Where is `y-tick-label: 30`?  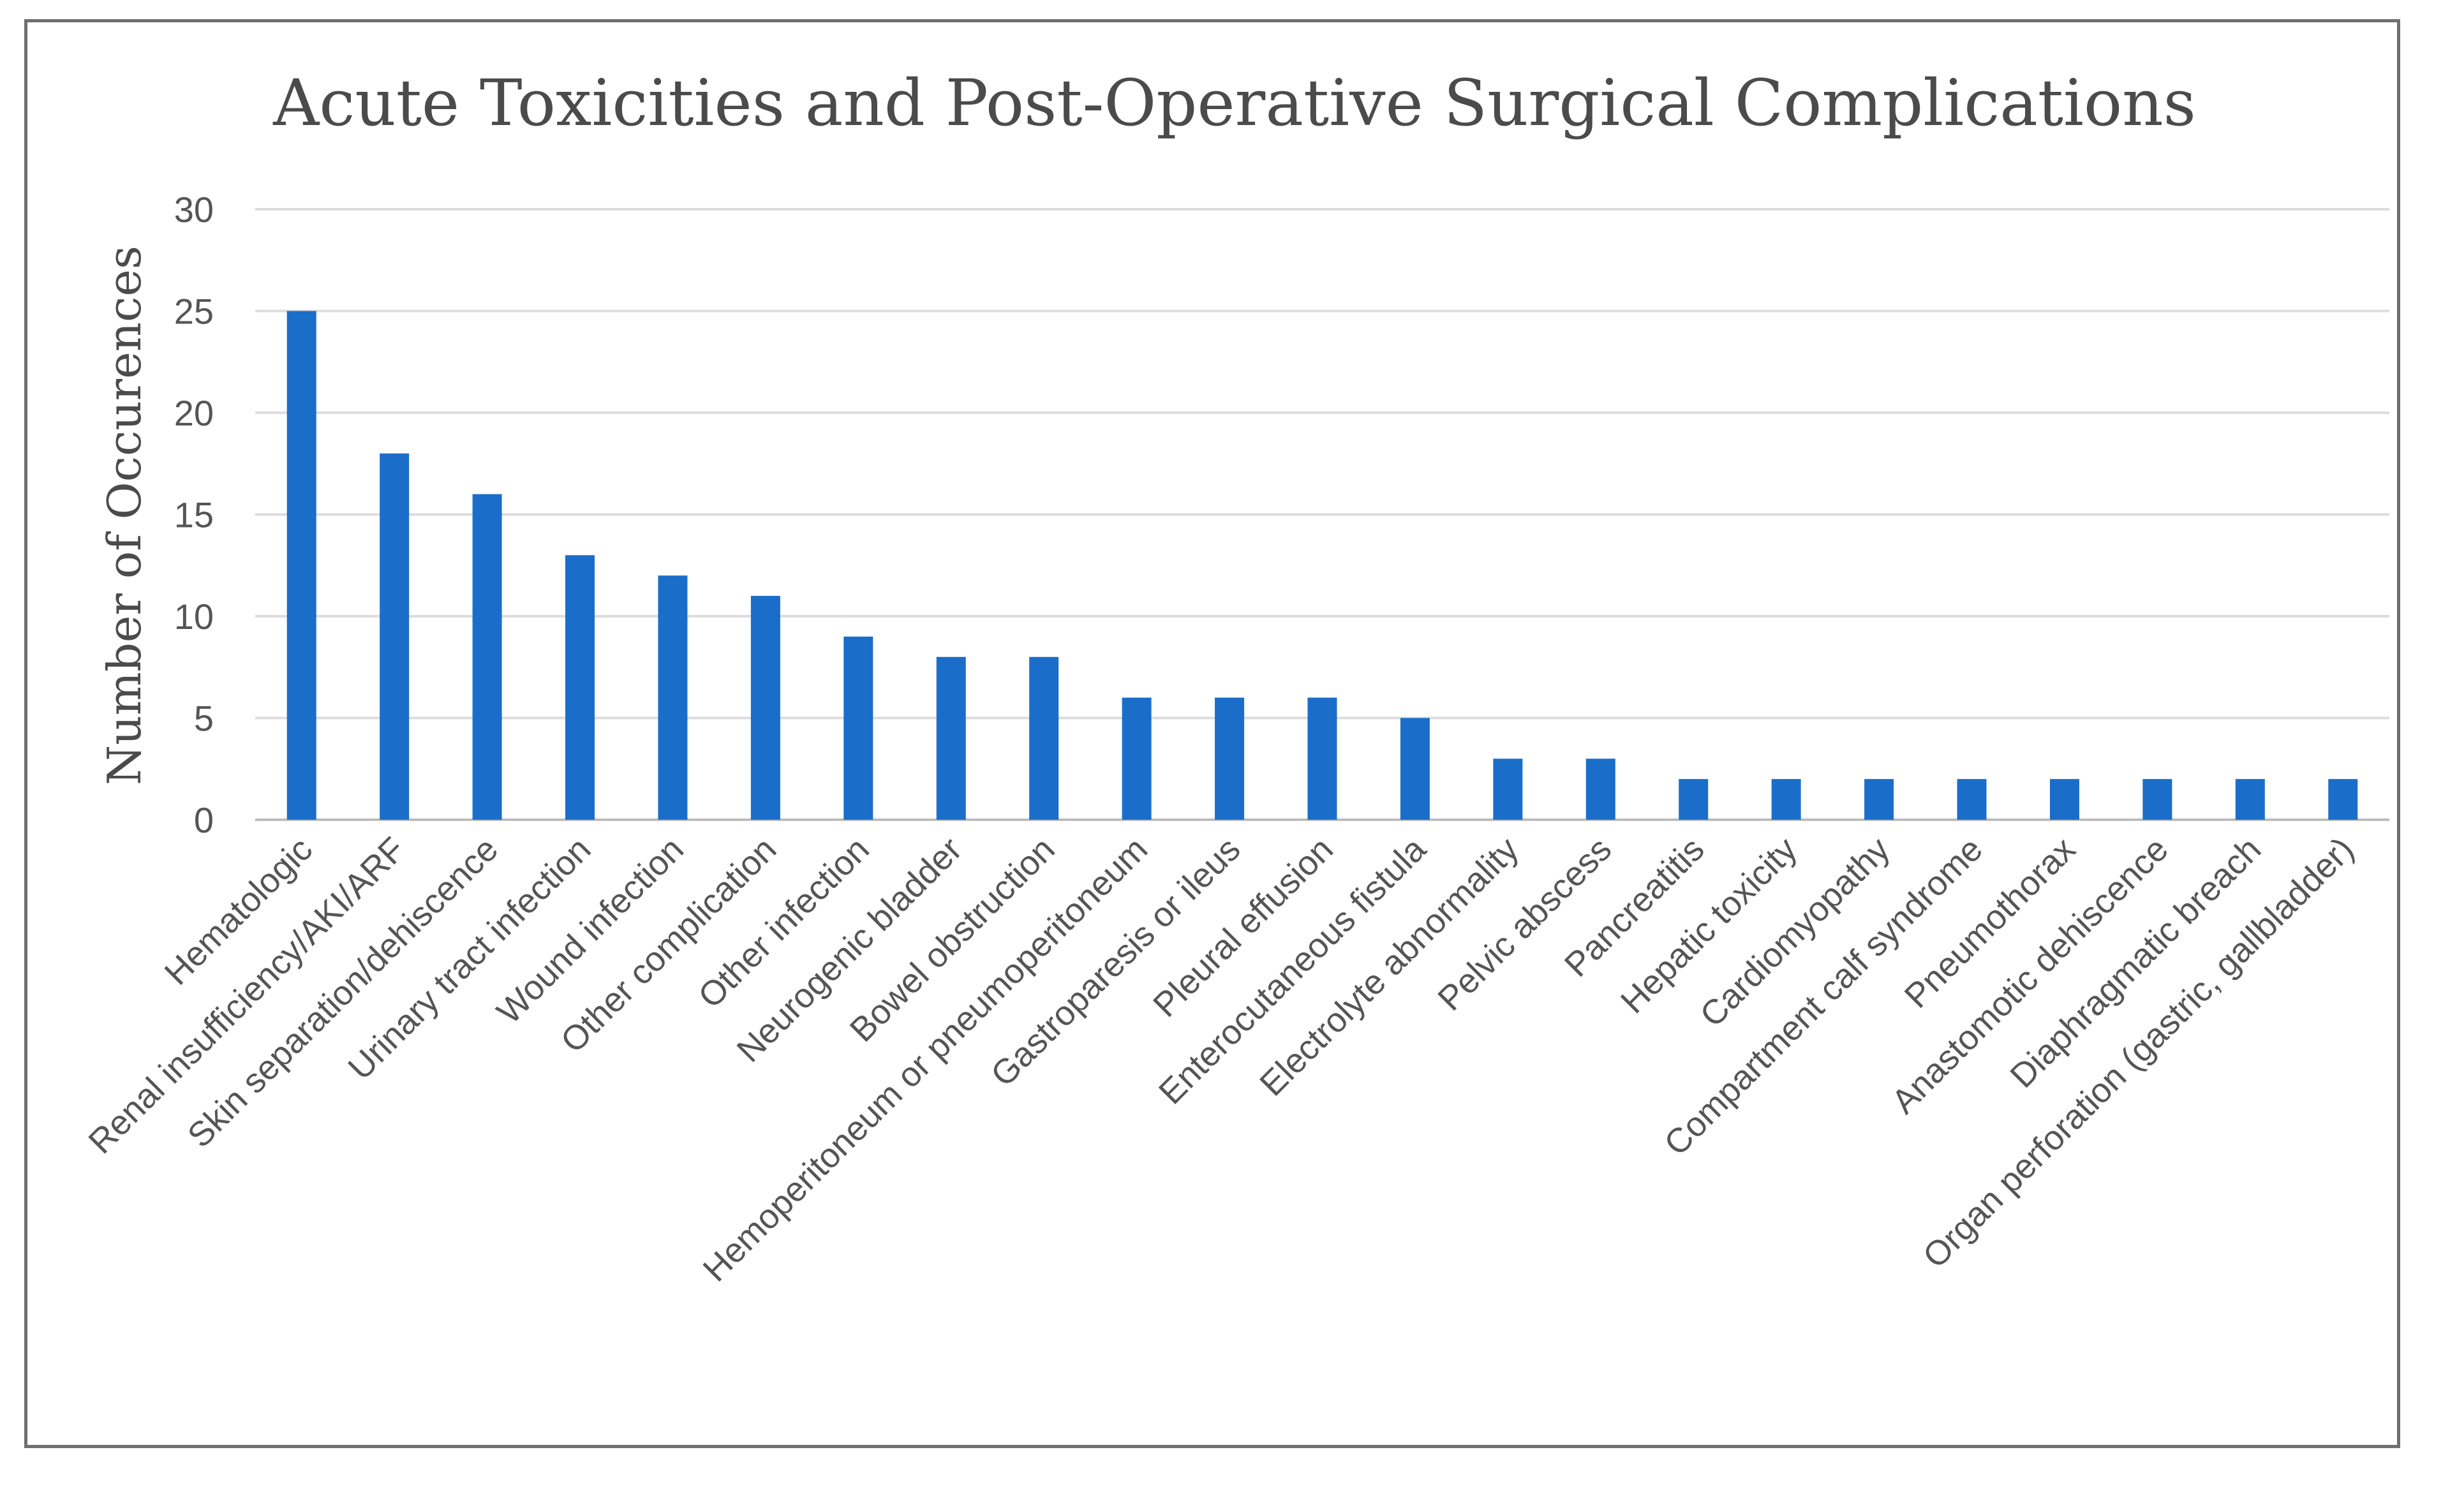
y-tick-label: 30 is located at coordinates (194, 209).